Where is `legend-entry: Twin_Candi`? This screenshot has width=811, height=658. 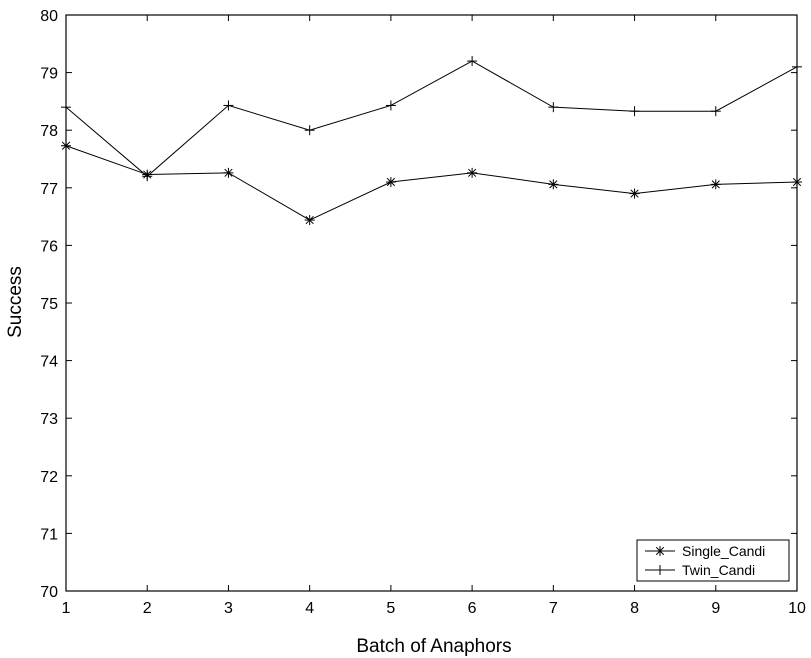 legend-entry: Twin_Candi is located at coordinates (700, 570).